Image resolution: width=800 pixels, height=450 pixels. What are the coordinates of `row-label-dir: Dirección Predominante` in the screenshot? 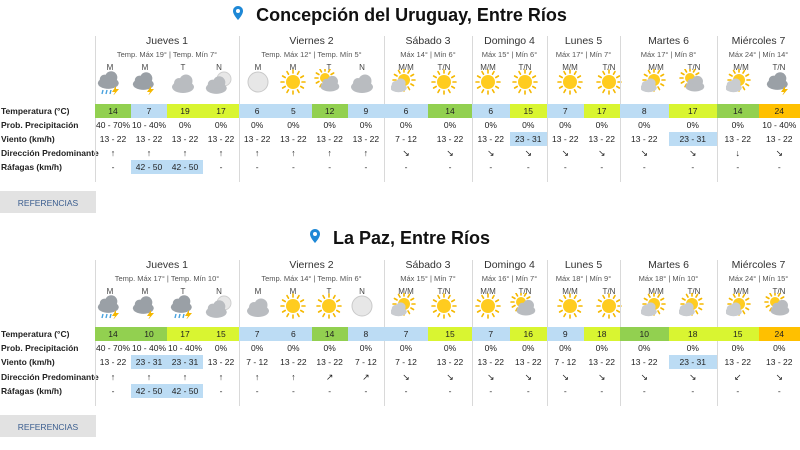 It's located at (50, 377).